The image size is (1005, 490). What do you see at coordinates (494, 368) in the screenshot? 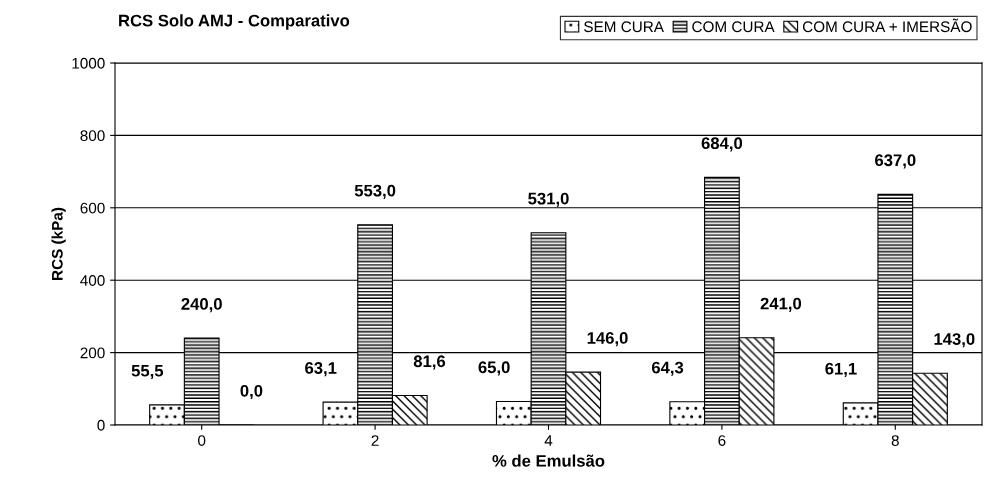
I see `data-label: 65,0` at bounding box center [494, 368].